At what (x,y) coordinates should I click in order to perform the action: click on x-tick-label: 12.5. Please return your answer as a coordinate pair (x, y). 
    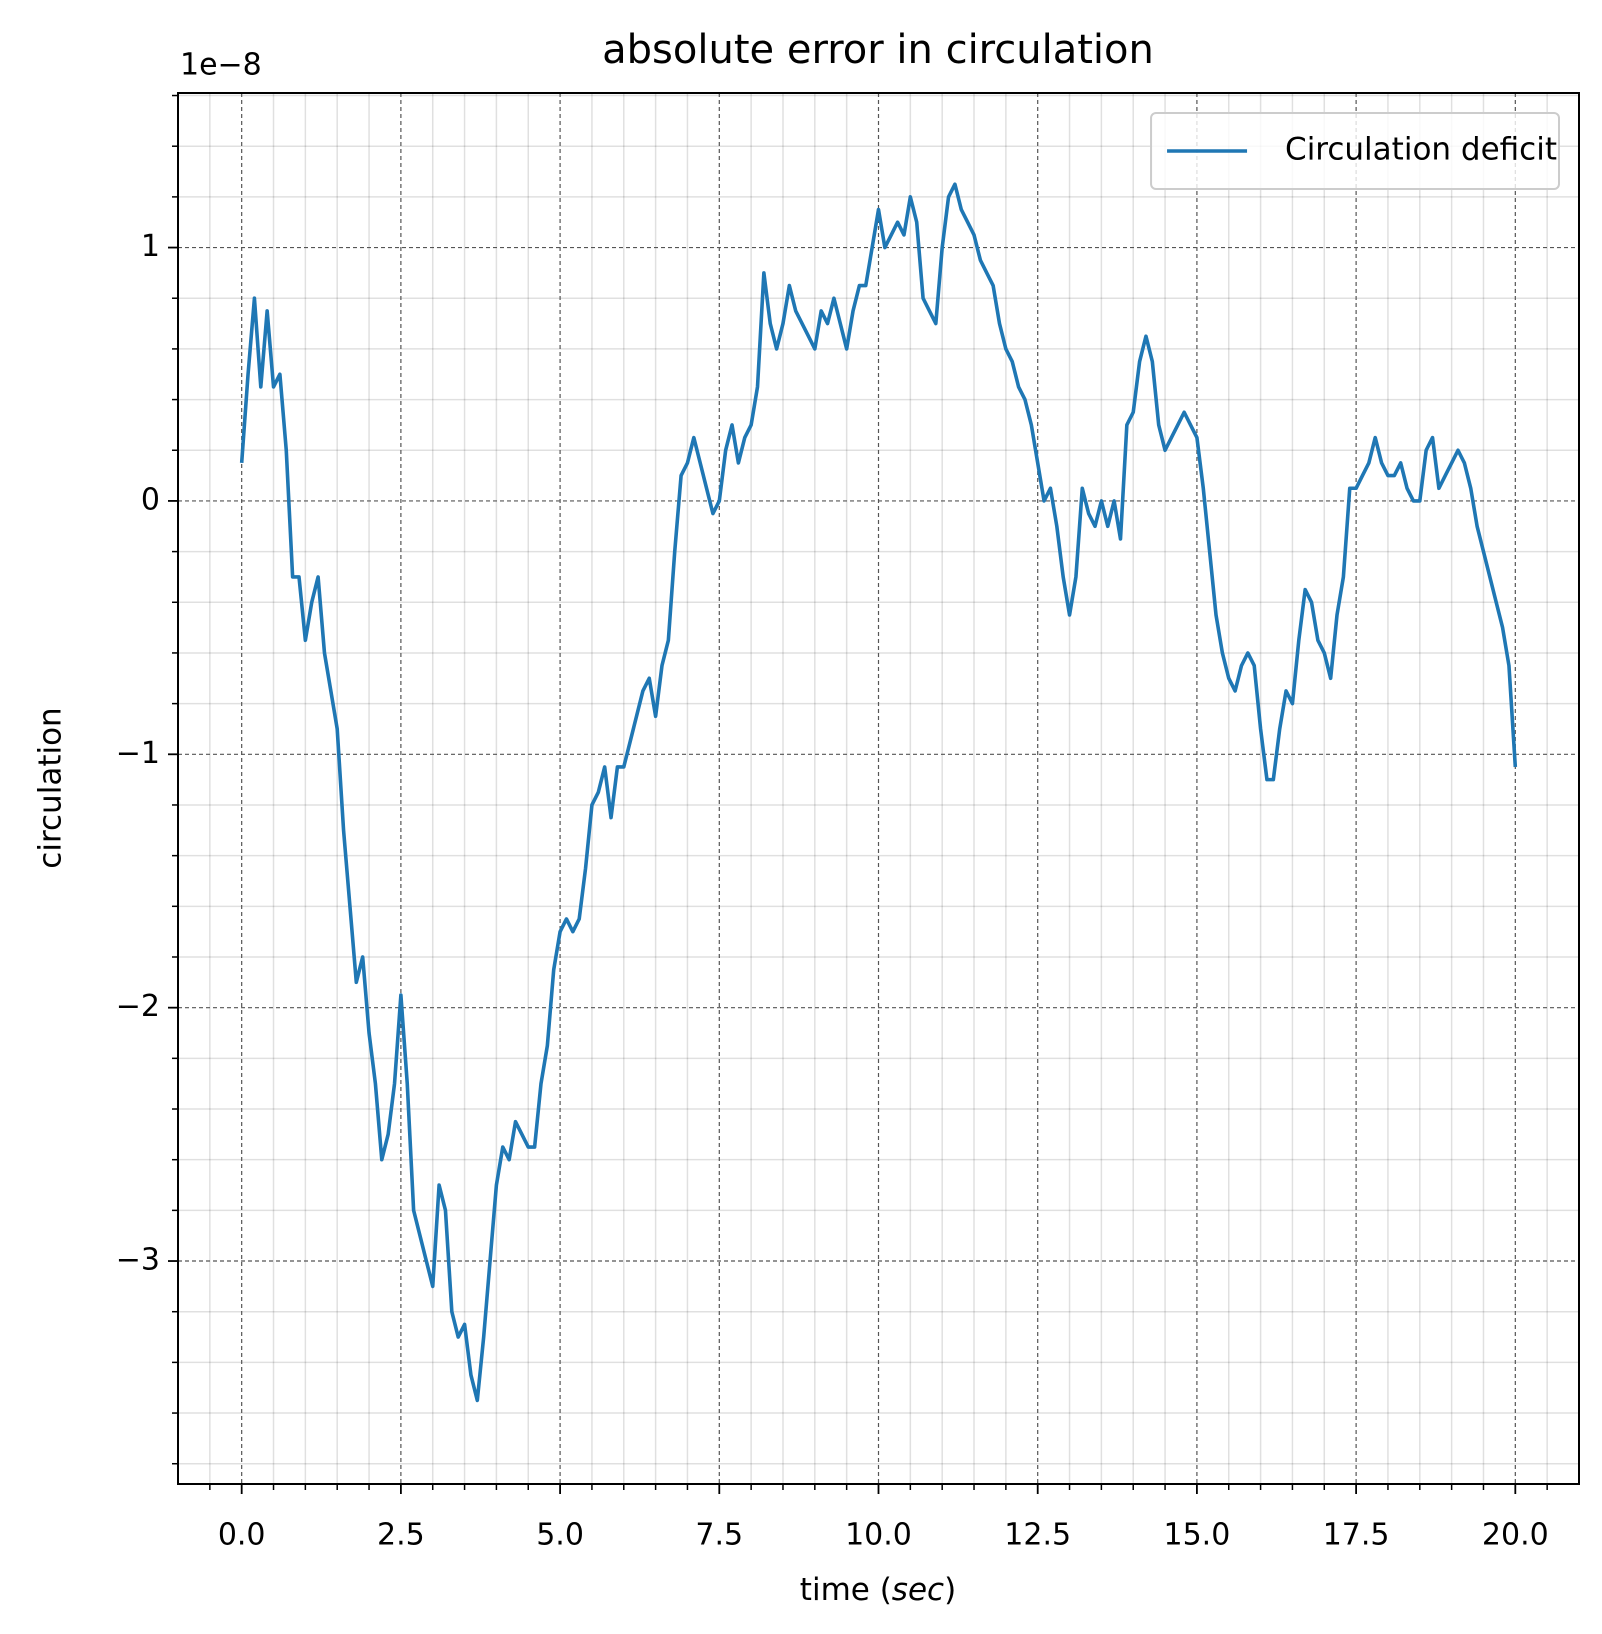
    Looking at the image, I should click on (1037, 1535).